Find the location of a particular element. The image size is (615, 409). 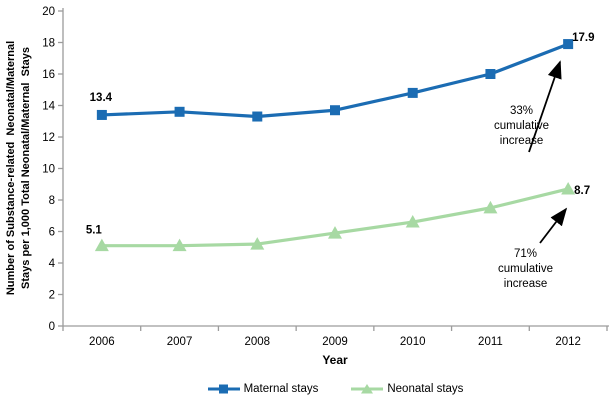

y-tick-label: 8 is located at coordinates (52, 201).